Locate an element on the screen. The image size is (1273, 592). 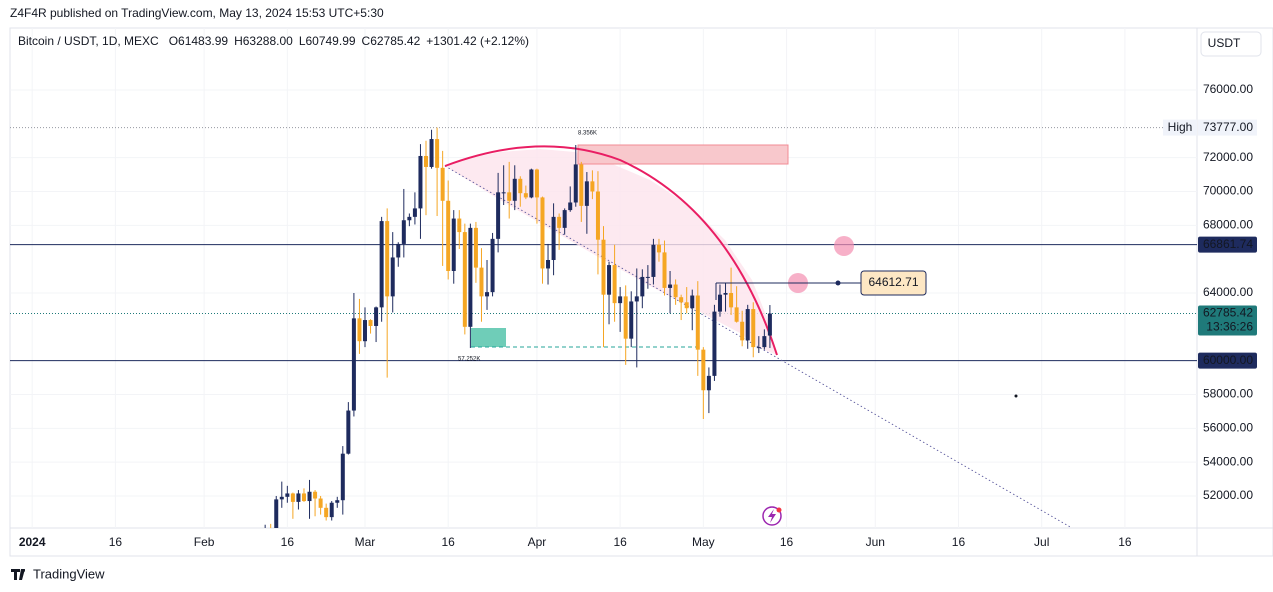
last-price-label: 62785.42 is located at coordinates (1228, 313).